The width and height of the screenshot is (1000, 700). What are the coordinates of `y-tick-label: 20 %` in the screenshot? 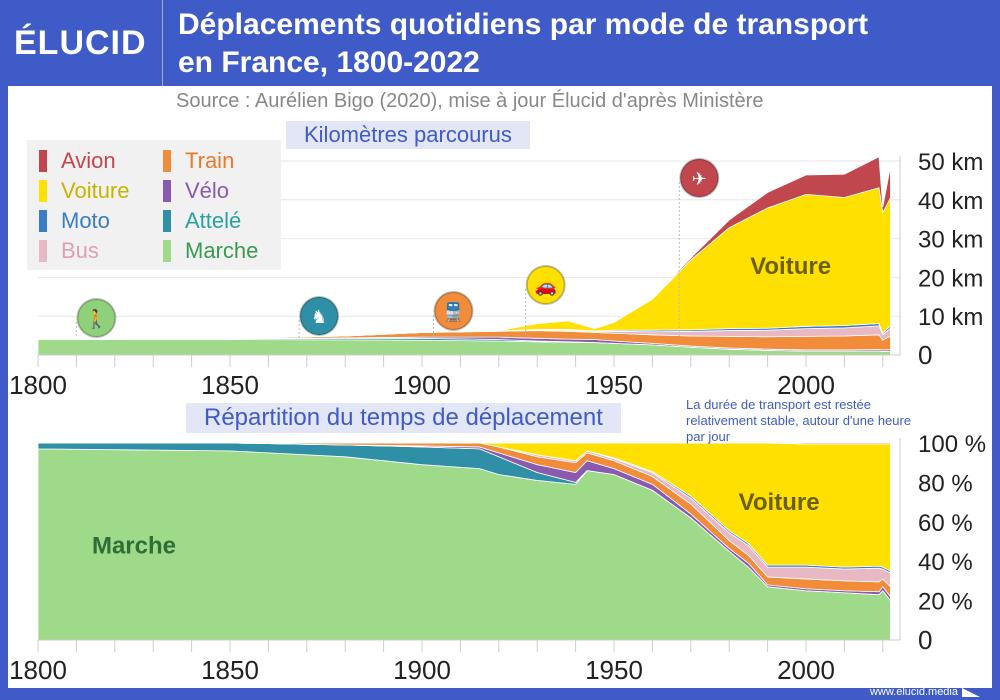 It's located at (945, 602).